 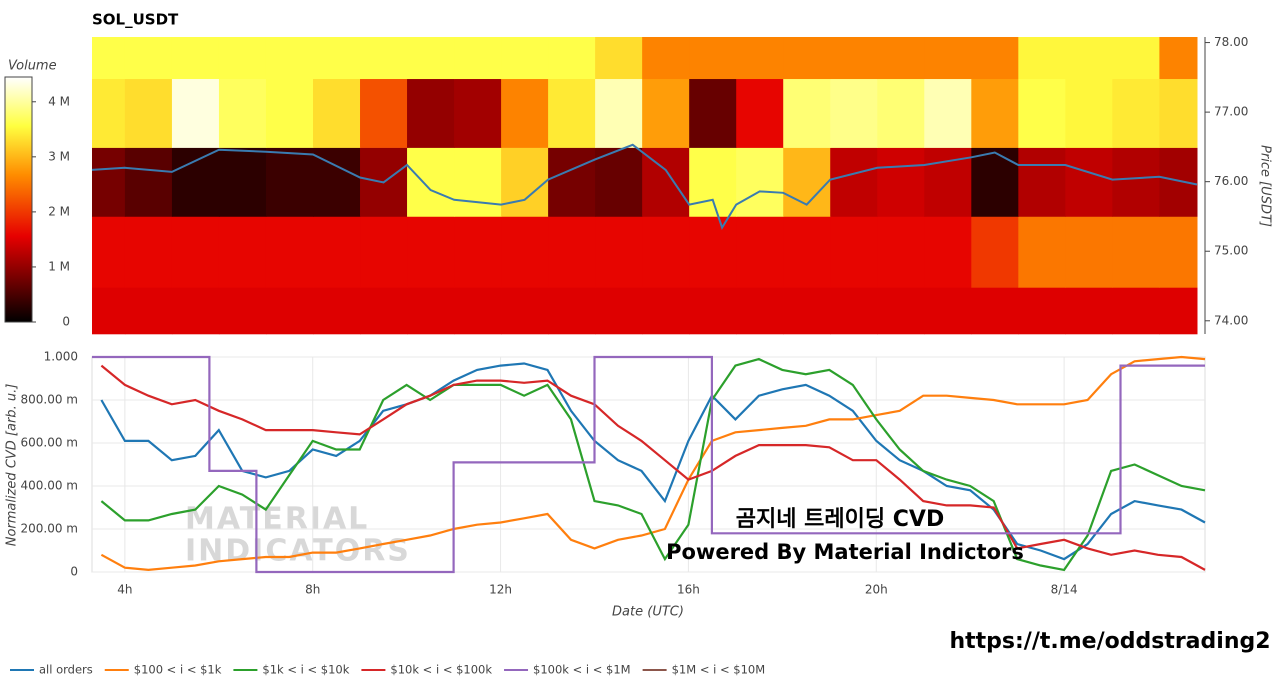 I want to click on legend-label: $100 < i < $1k, so click(x=178, y=670).